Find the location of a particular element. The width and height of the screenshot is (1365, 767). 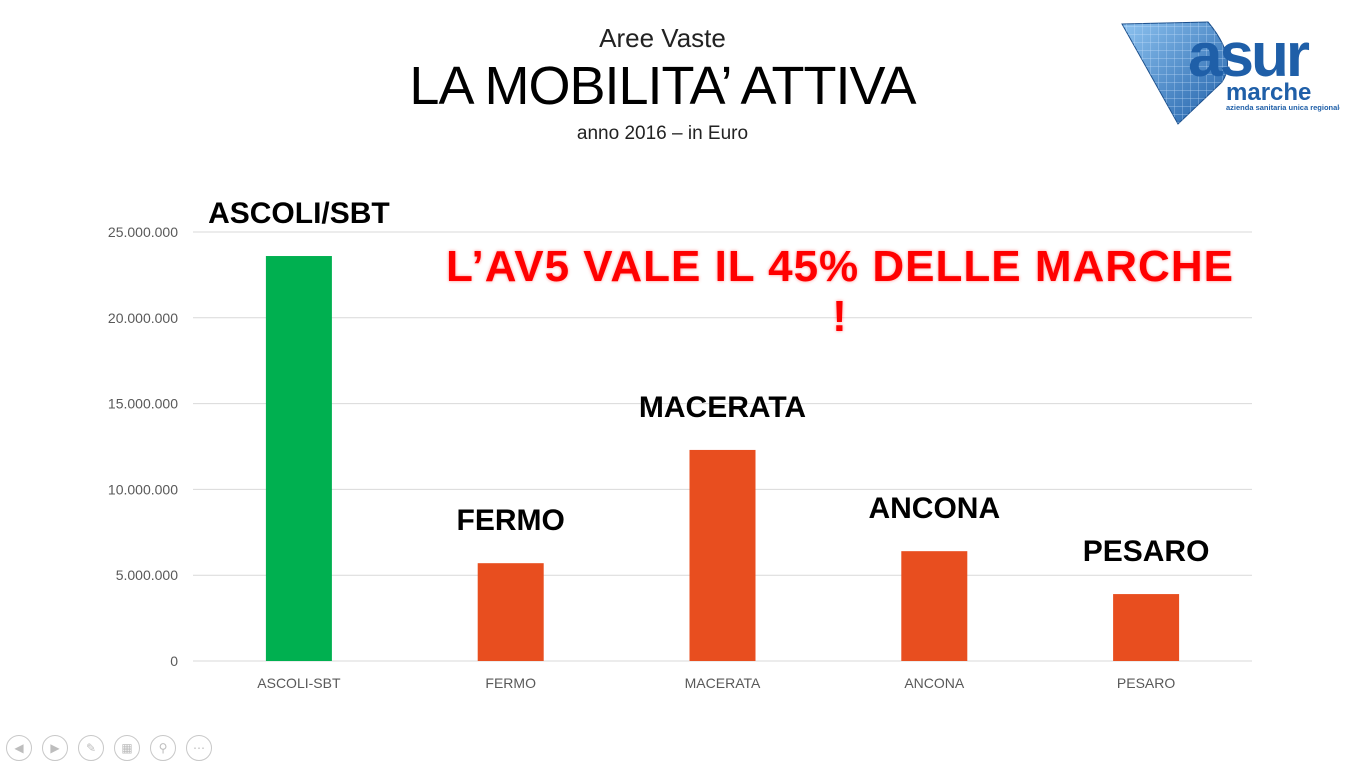

y-tick-label: 0 is located at coordinates (174, 661).